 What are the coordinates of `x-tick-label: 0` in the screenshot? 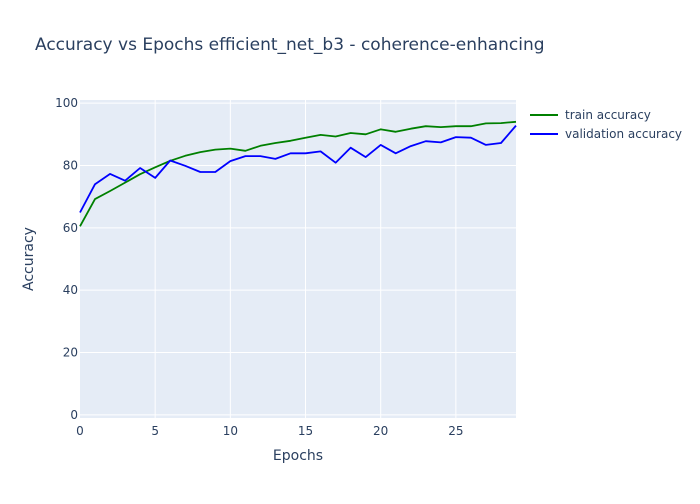 It's located at (80, 431).